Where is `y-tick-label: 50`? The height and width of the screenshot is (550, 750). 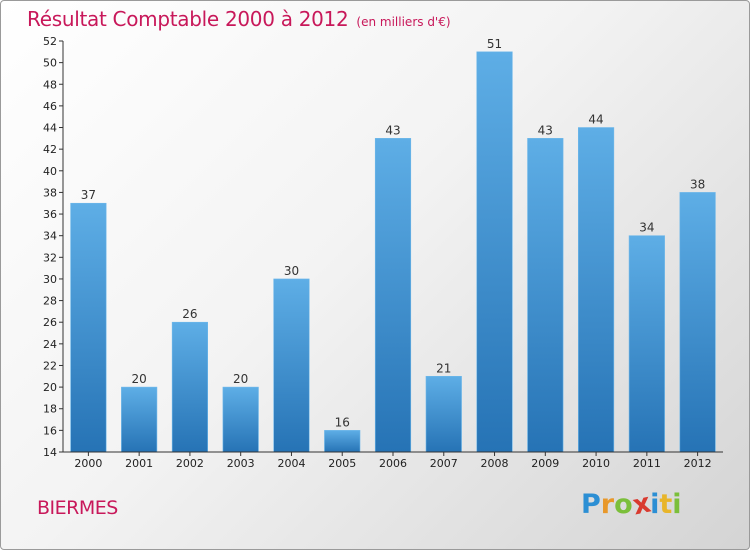 y-tick-label: 50 is located at coordinates (50, 63).